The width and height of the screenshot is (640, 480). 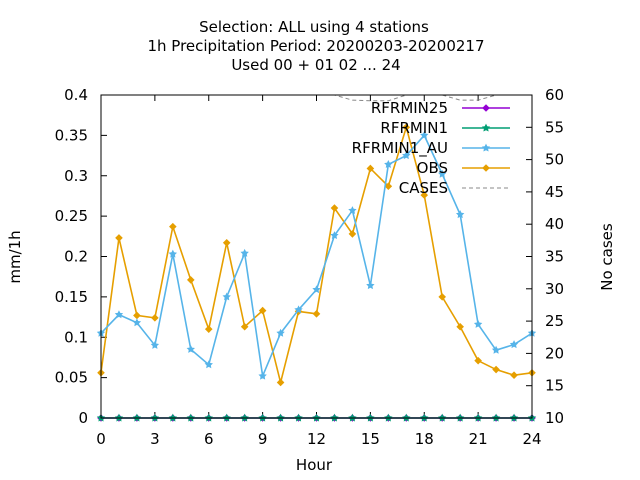 I want to click on y-tick-label: 0.15, so click(x=71, y=297).